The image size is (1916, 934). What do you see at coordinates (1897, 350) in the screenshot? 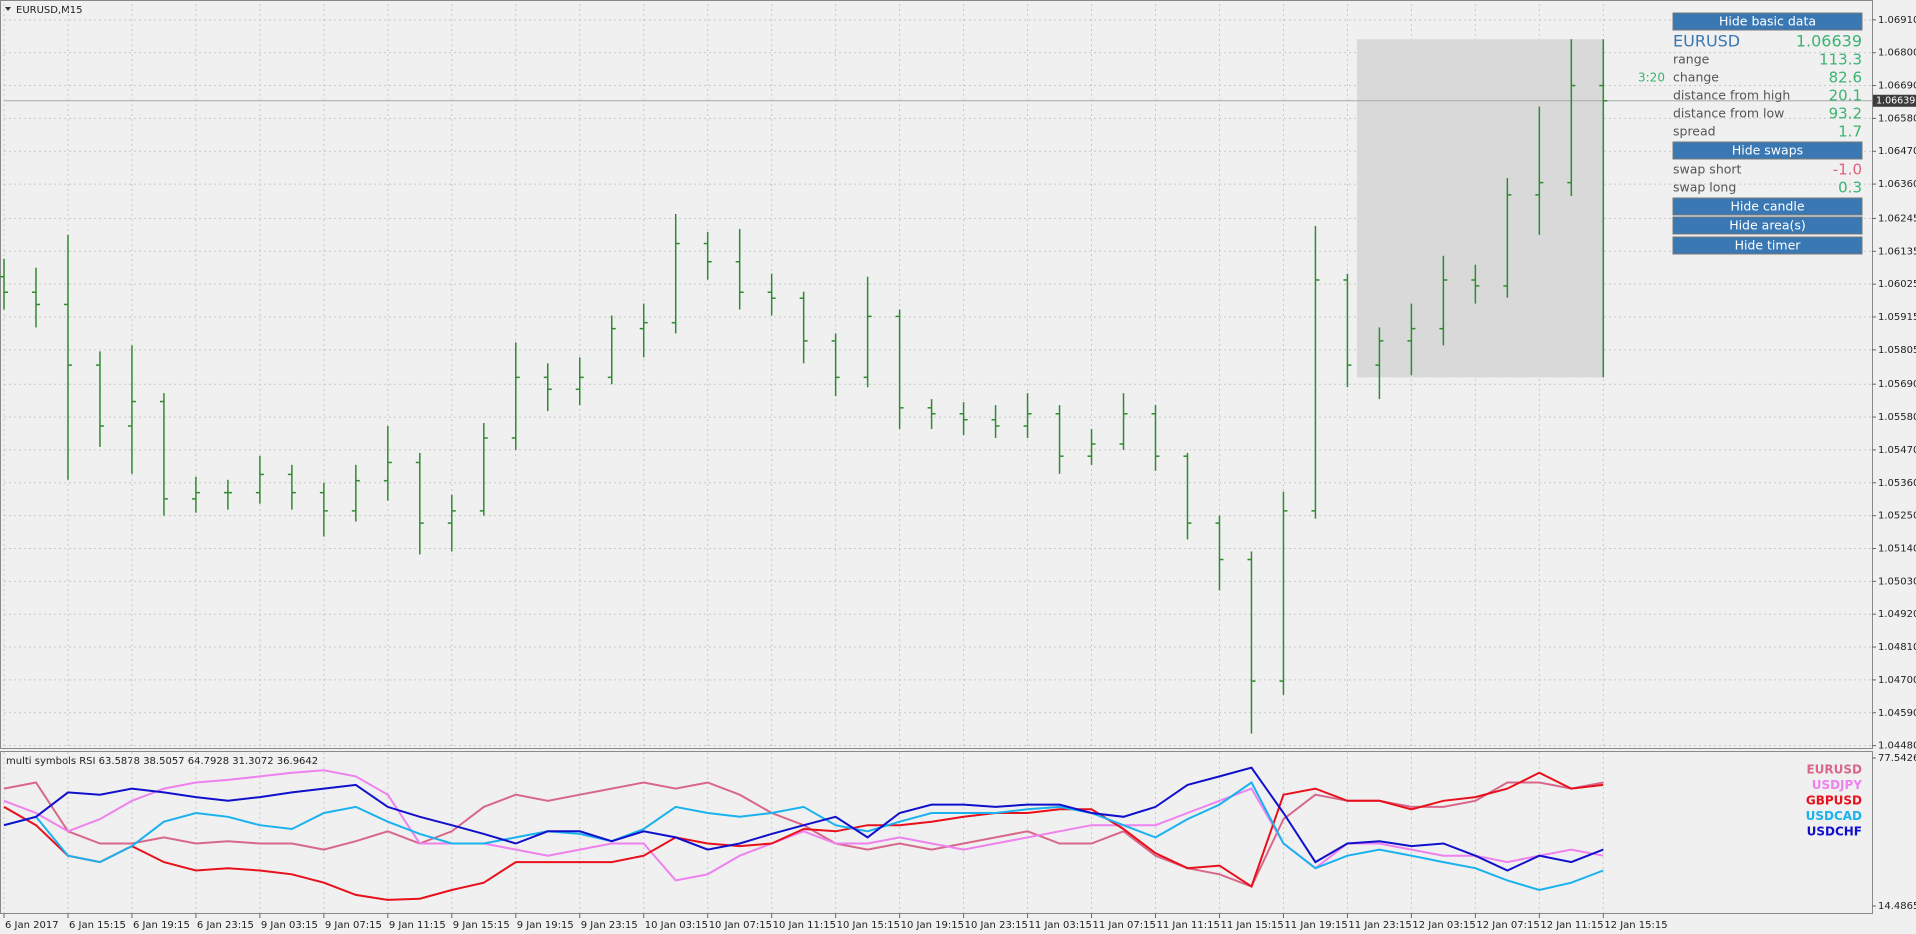
I see `y-tick-label: 1.05805` at bounding box center [1897, 350].